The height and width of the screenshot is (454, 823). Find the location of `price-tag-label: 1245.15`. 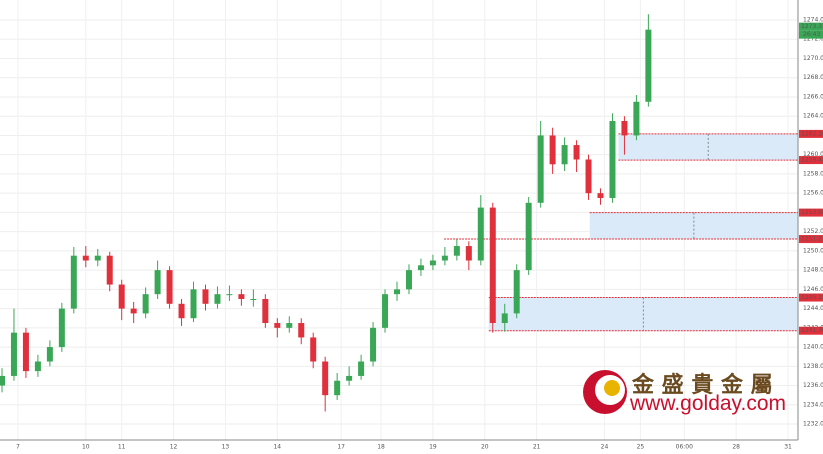

price-tag-label: 1245.15 is located at coordinates (812, 297).